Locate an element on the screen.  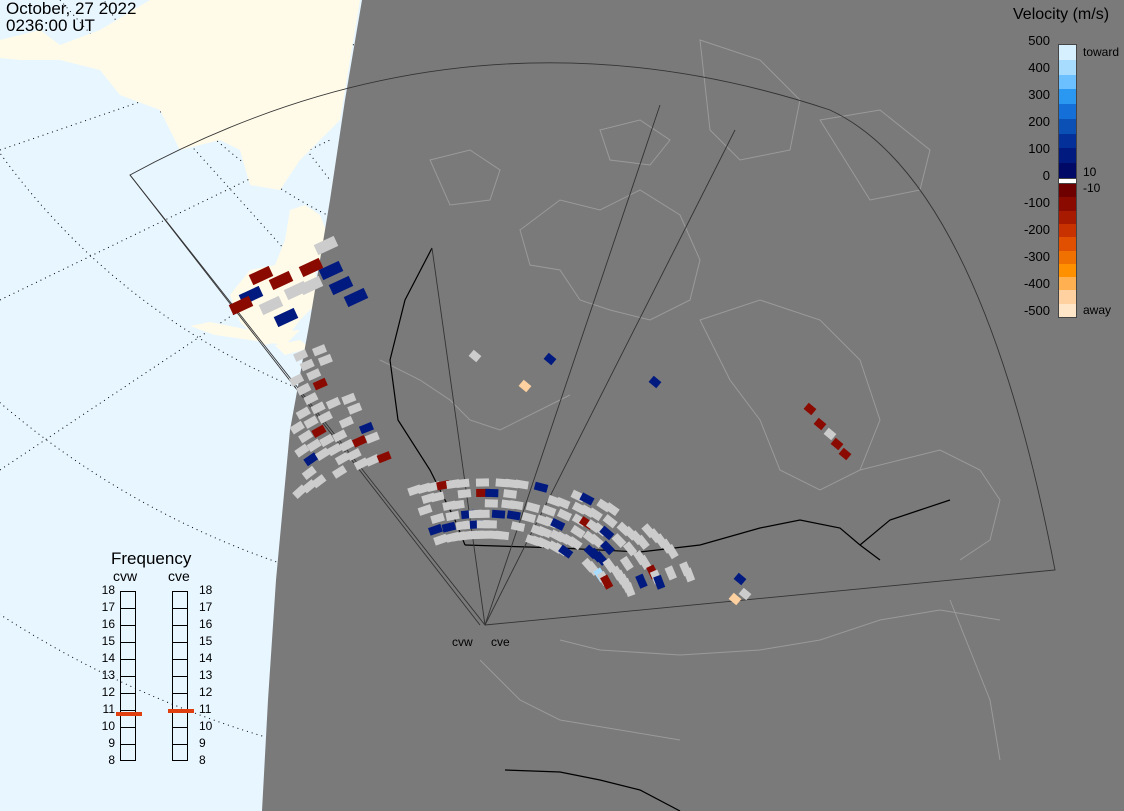
frequency-label-right: 16 is located at coordinates (206, 624).